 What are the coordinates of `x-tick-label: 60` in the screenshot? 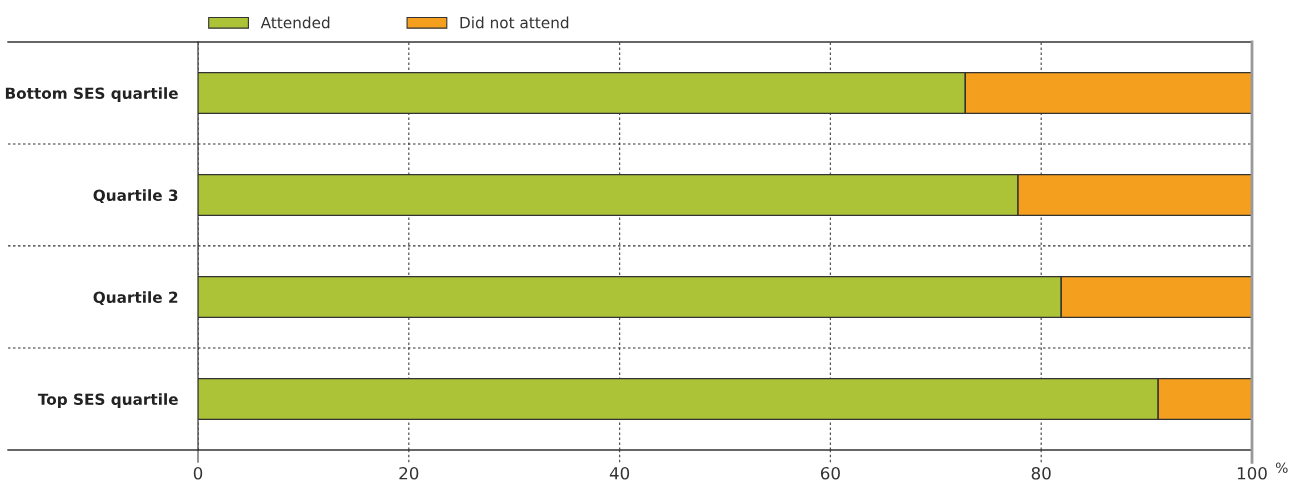 It's located at (830, 473).